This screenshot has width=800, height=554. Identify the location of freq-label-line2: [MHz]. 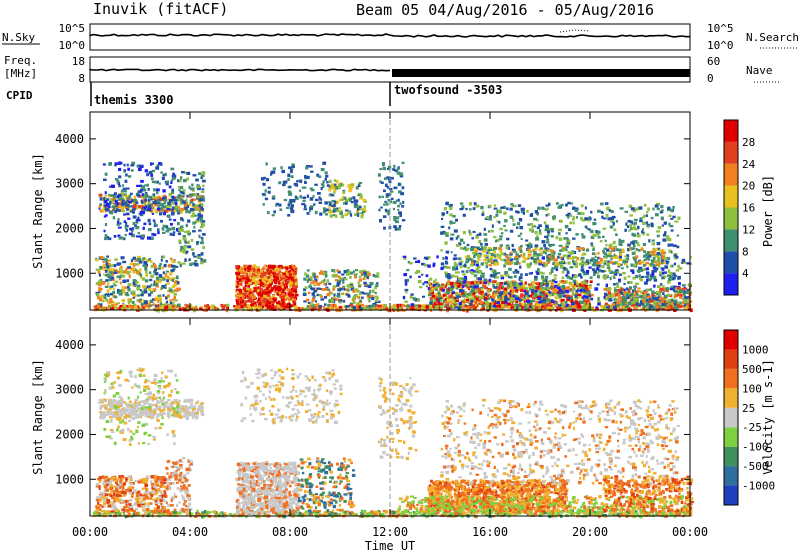
(20, 73).